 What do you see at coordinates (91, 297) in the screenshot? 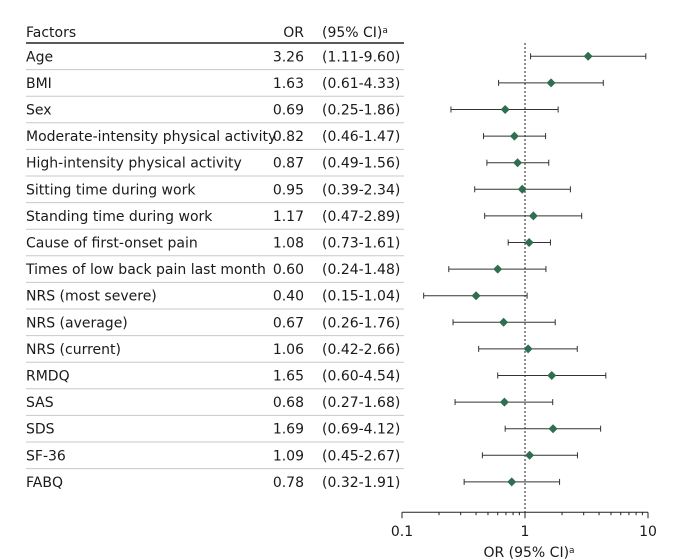
I see `factor-label: NRS (most severe)` at bounding box center [91, 297].